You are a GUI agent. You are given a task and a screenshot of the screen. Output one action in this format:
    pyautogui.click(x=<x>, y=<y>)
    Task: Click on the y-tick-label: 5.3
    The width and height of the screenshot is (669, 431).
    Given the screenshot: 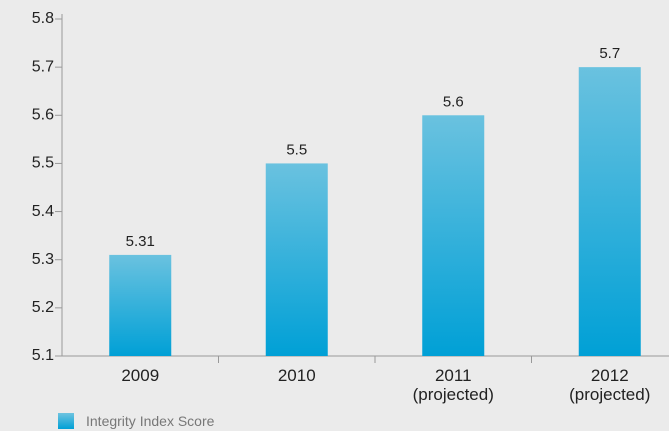 What is the action you would take?
    pyautogui.click(x=43, y=259)
    